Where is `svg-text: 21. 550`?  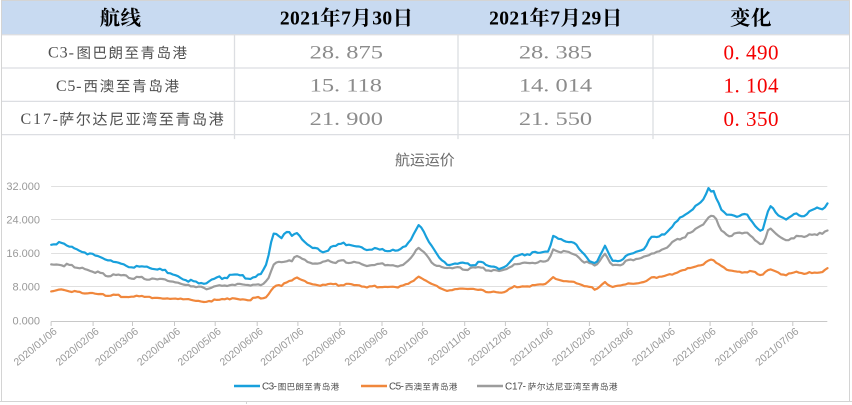
svg-text: 21. 550 is located at coordinates (555, 119).